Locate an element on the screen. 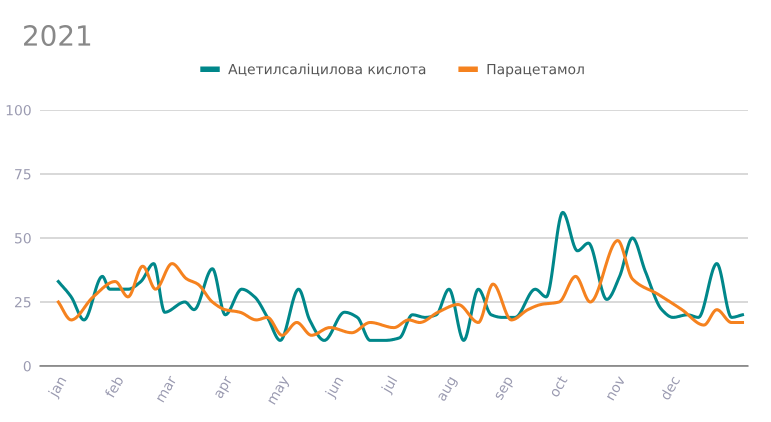 The height and width of the screenshot is (422, 771). legend-label: Парацетамол is located at coordinates (536, 71).